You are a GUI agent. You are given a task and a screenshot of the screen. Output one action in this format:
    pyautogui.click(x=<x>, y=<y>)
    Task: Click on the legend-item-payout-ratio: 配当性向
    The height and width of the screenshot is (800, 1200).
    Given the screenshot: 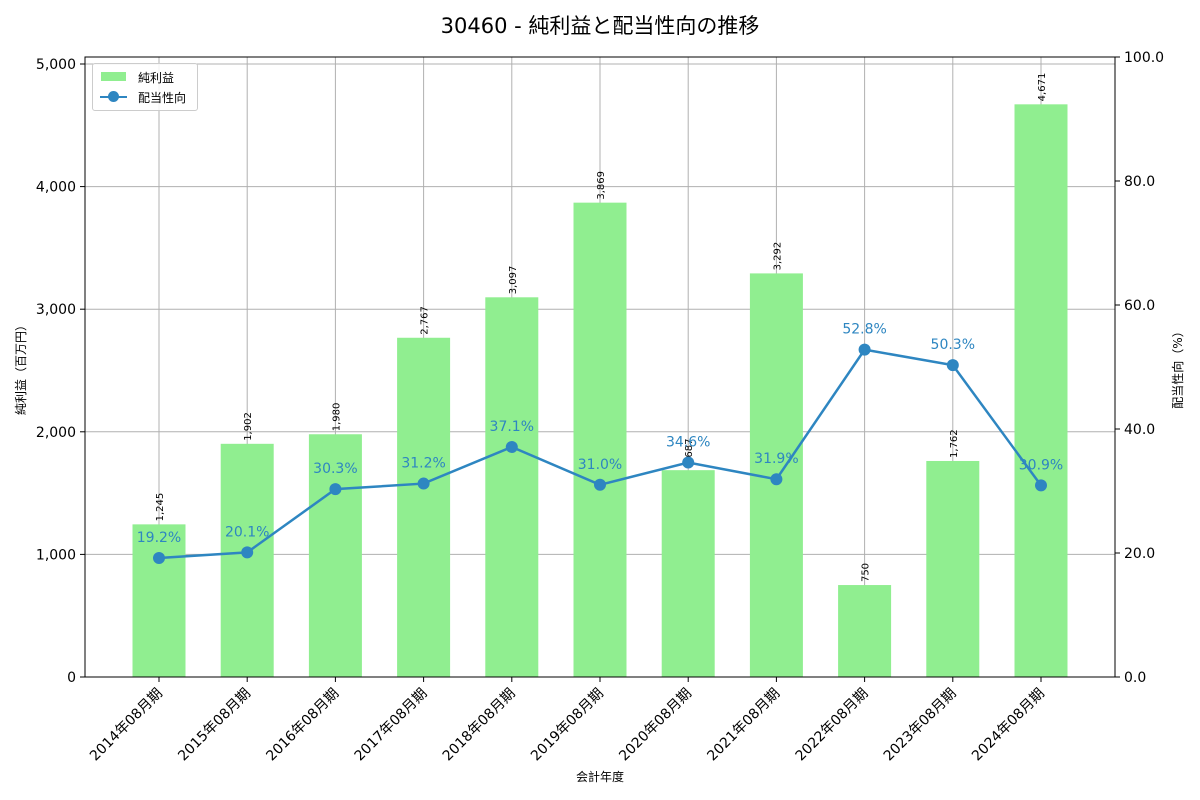 What is the action you would take?
    pyautogui.click(x=145, y=97)
    